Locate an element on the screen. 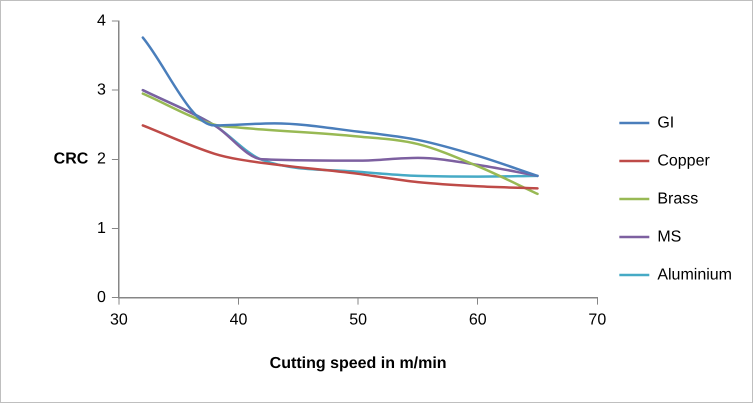 Image resolution: width=753 pixels, height=403 pixels. y-tick-label: 4 is located at coordinates (101, 21).